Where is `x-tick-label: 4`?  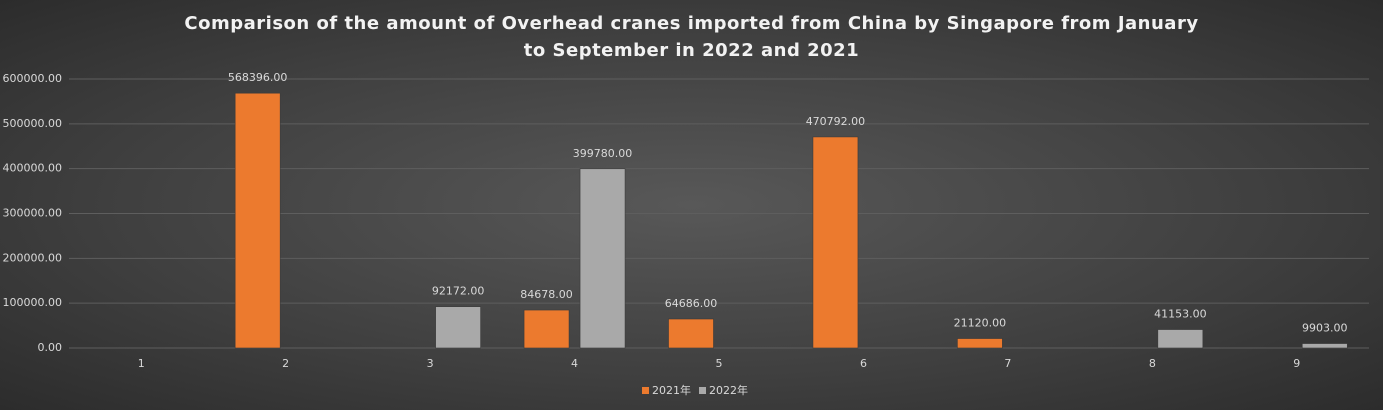
x-tick-label: 4 is located at coordinates (574, 363).